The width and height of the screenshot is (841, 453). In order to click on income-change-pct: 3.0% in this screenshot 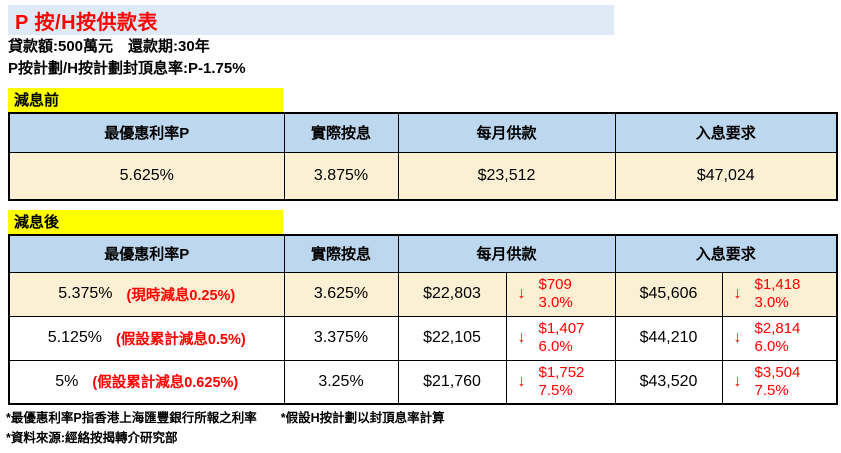, I will do `click(771, 302)`.